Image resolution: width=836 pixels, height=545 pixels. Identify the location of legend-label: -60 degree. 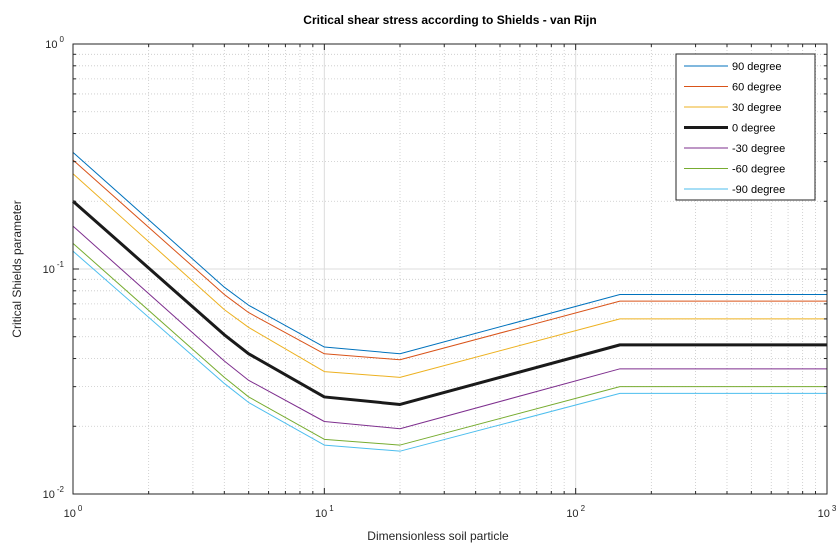
(758, 170).